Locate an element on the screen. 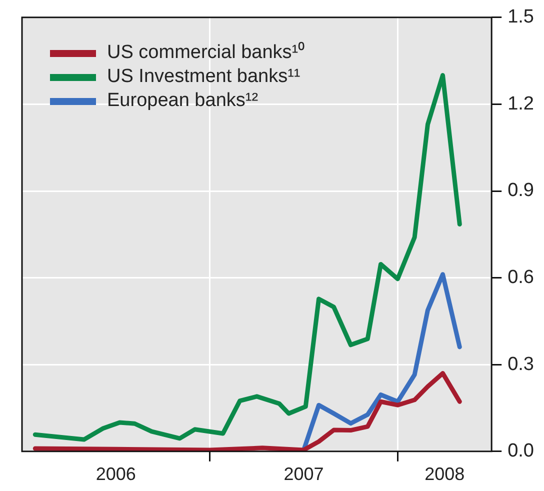 This screenshot has width=544, height=491. x-tick-label: 2006 is located at coordinates (116, 474).